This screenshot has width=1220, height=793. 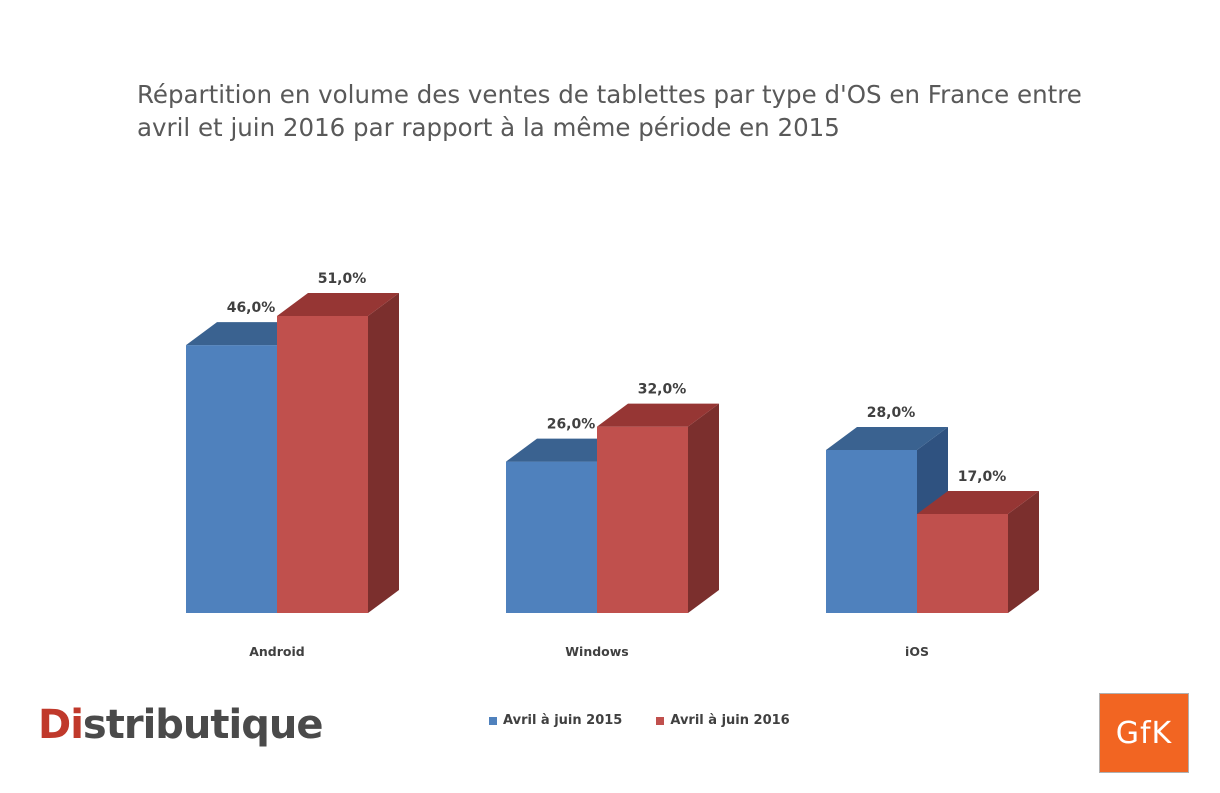 What do you see at coordinates (662, 390) in the screenshot?
I see `data-label-windows-1: 32,0%` at bounding box center [662, 390].